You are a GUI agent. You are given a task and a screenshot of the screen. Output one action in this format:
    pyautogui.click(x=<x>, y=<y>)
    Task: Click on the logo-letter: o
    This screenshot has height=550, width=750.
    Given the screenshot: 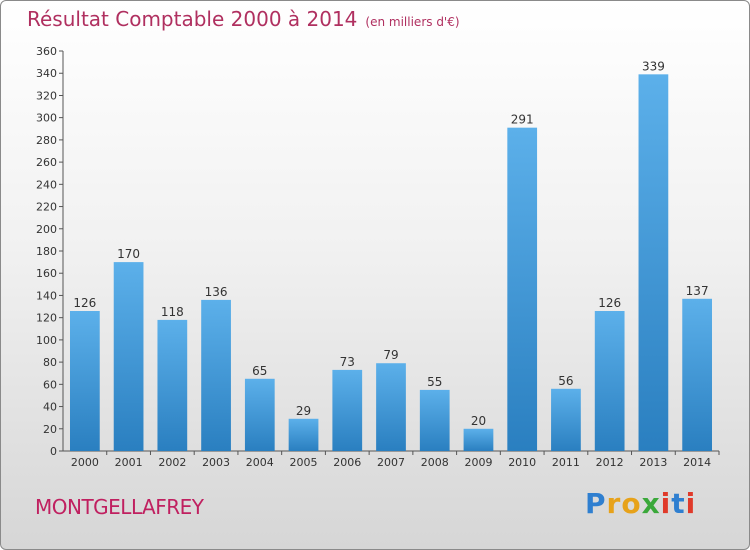 What is the action you would take?
    pyautogui.click(x=631, y=503)
    